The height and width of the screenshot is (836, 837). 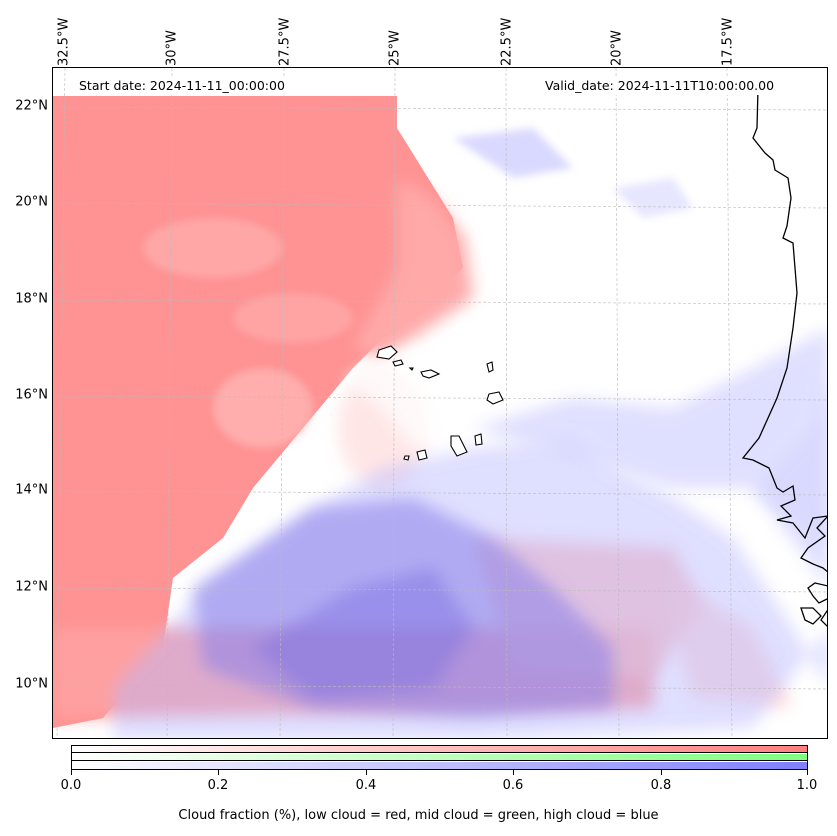 What do you see at coordinates (285, 41) in the screenshot?
I see `lon-label-27-5w: 27.5°W` at bounding box center [285, 41].